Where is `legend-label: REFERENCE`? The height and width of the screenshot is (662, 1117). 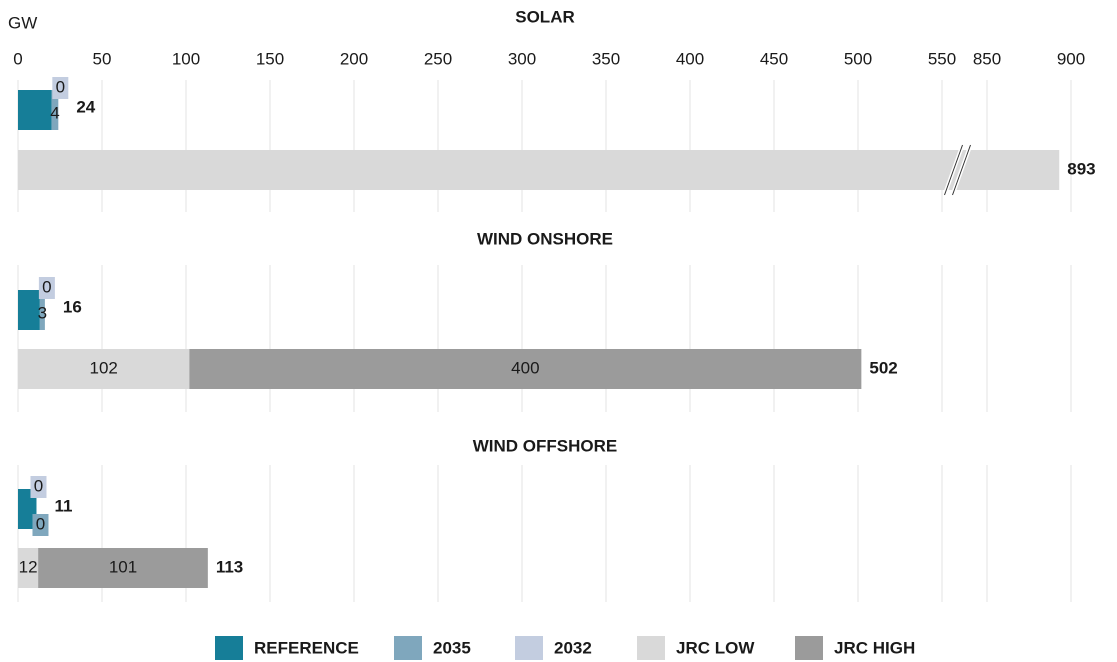
legend-label: REFERENCE is located at coordinates (306, 647).